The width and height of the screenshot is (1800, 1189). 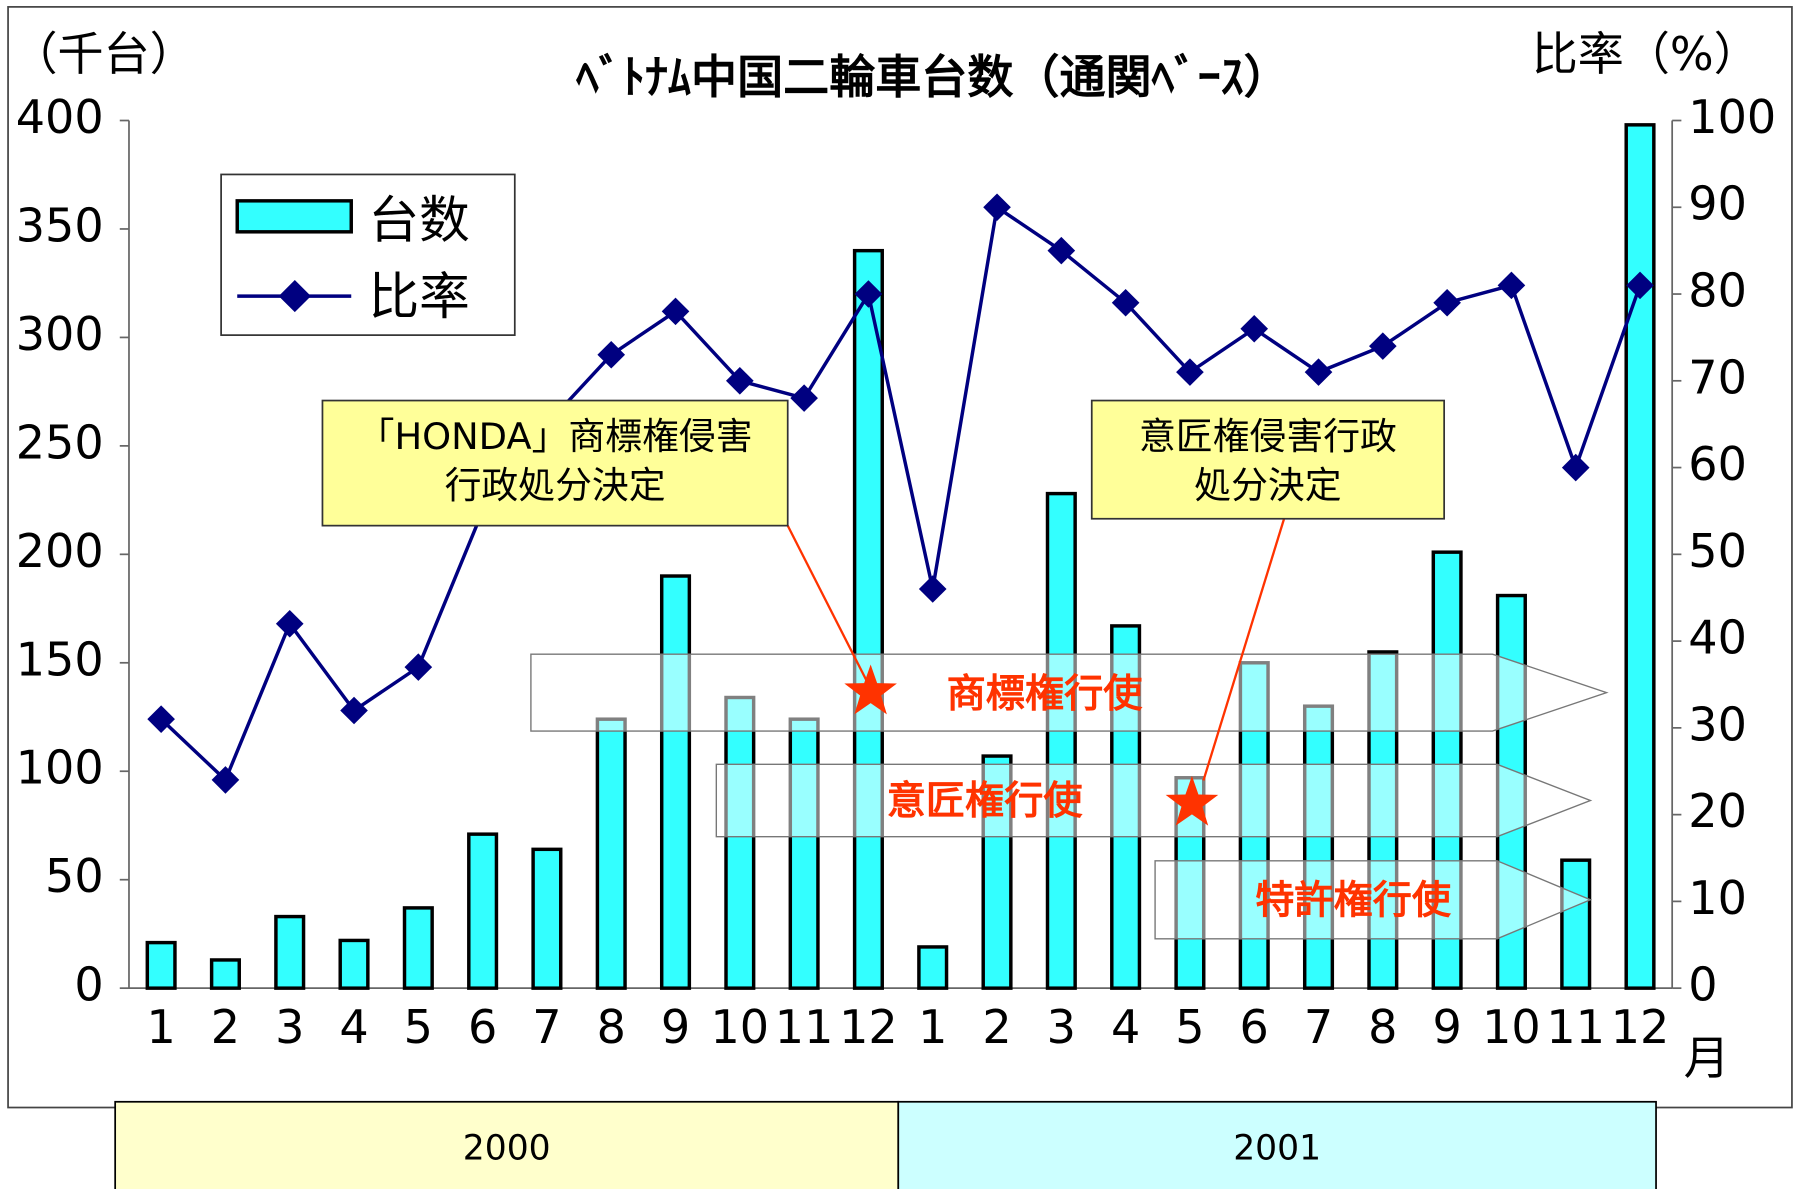 I want to click on y-tick-label: 400, so click(x=60, y=117).